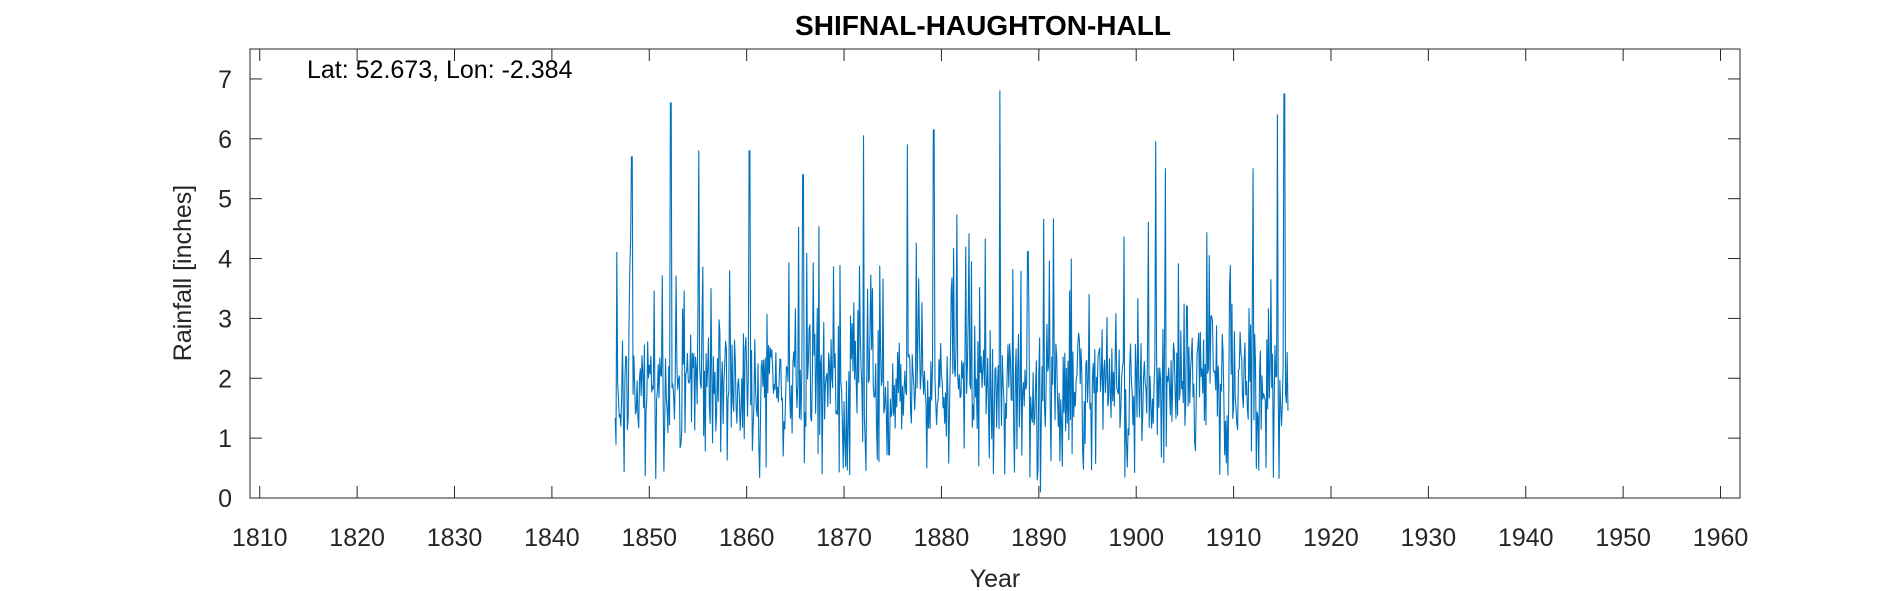 Image resolution: width=1890 pixels, height=591 pixels. I want to click on x-tick-label: 1910, so click(1234, 538).